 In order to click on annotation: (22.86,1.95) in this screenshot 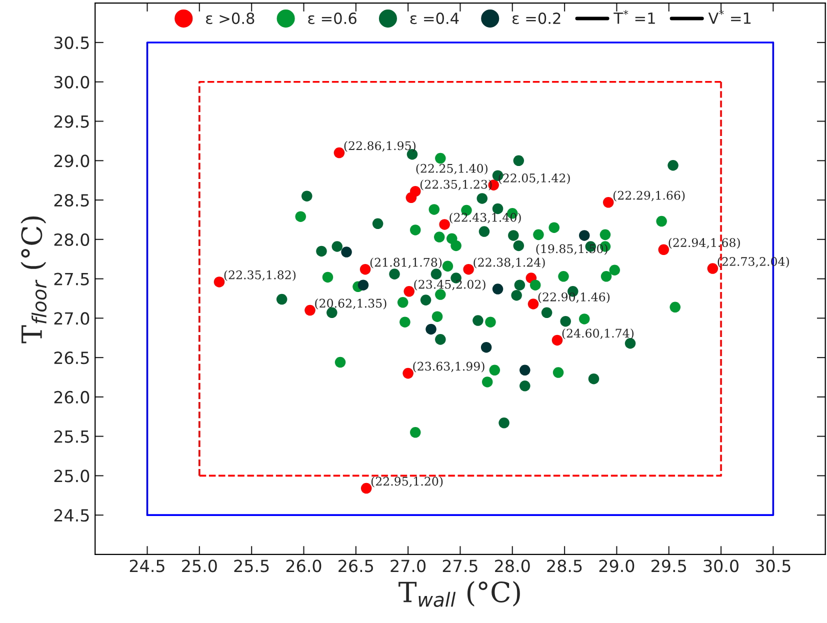, I will do `click(380, 146)`.